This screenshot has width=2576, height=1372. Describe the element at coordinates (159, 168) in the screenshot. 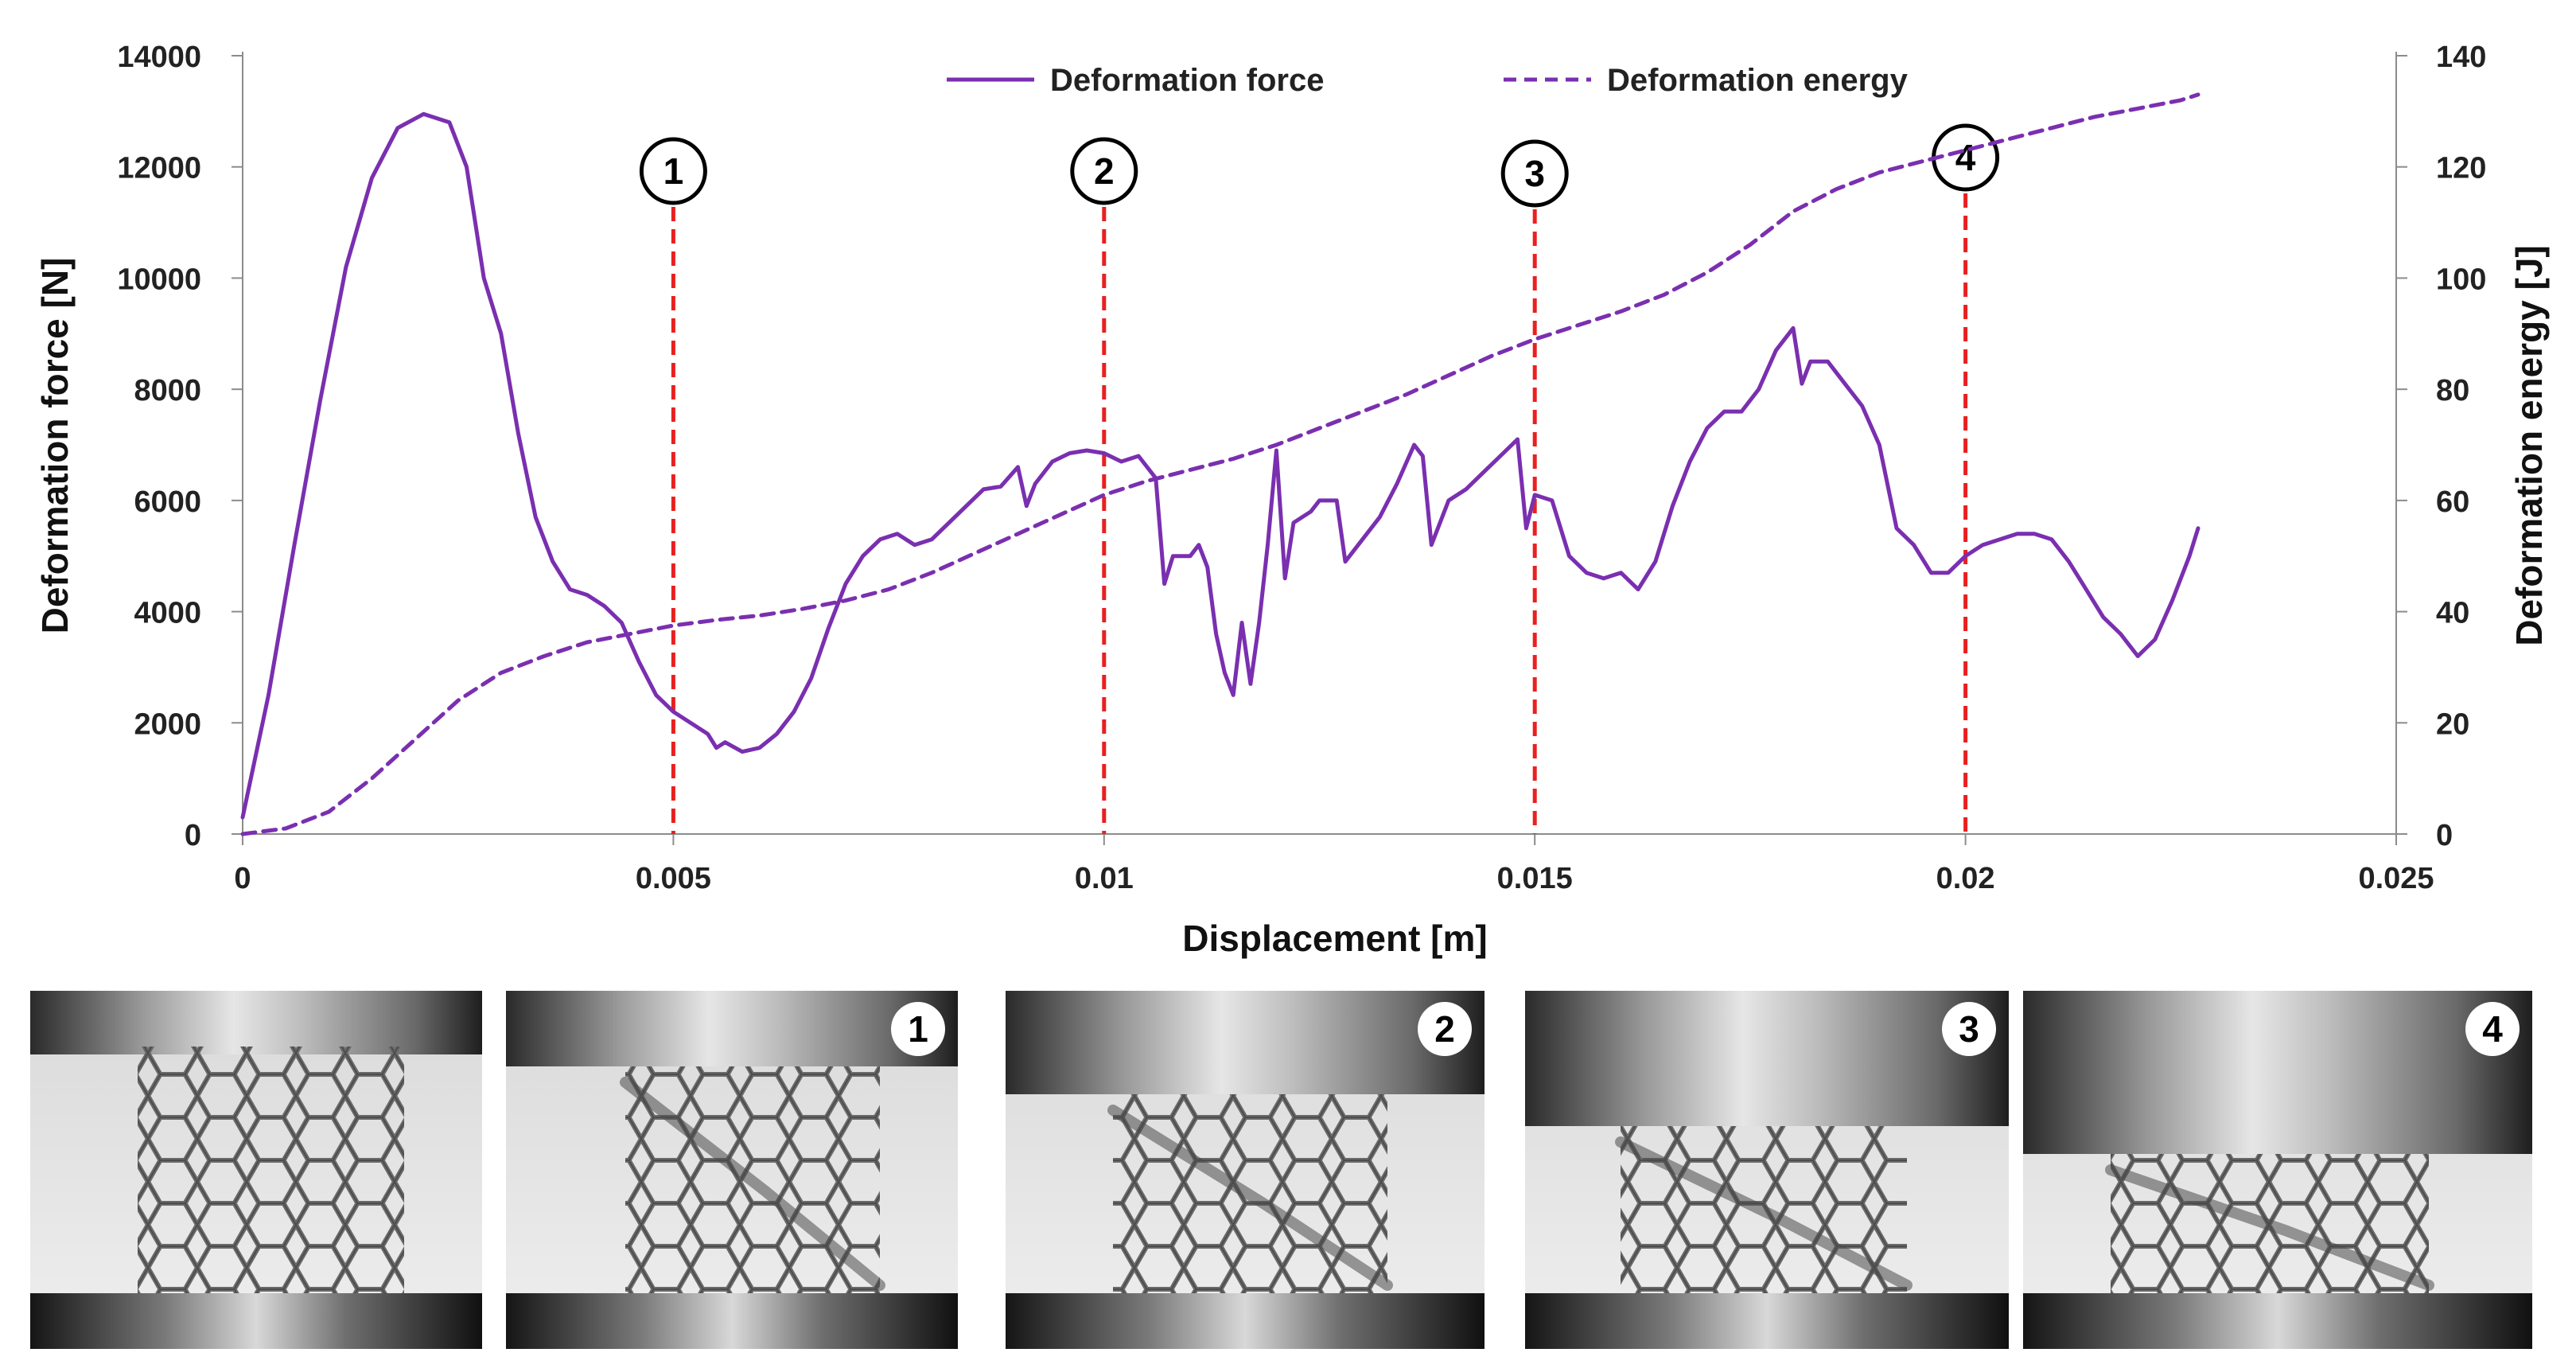

I see `y-tick-label: 12000` at that location.